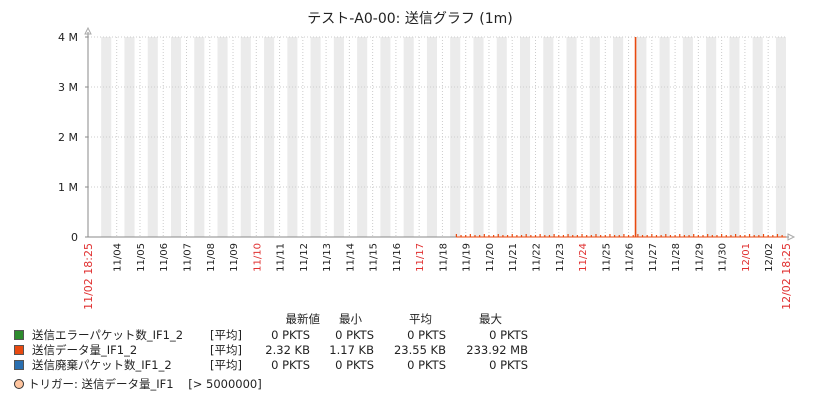 This screenshot has height=404, width=816. I want to click on legend-name: 送信データ量_IF1_2, so click(85, 350).